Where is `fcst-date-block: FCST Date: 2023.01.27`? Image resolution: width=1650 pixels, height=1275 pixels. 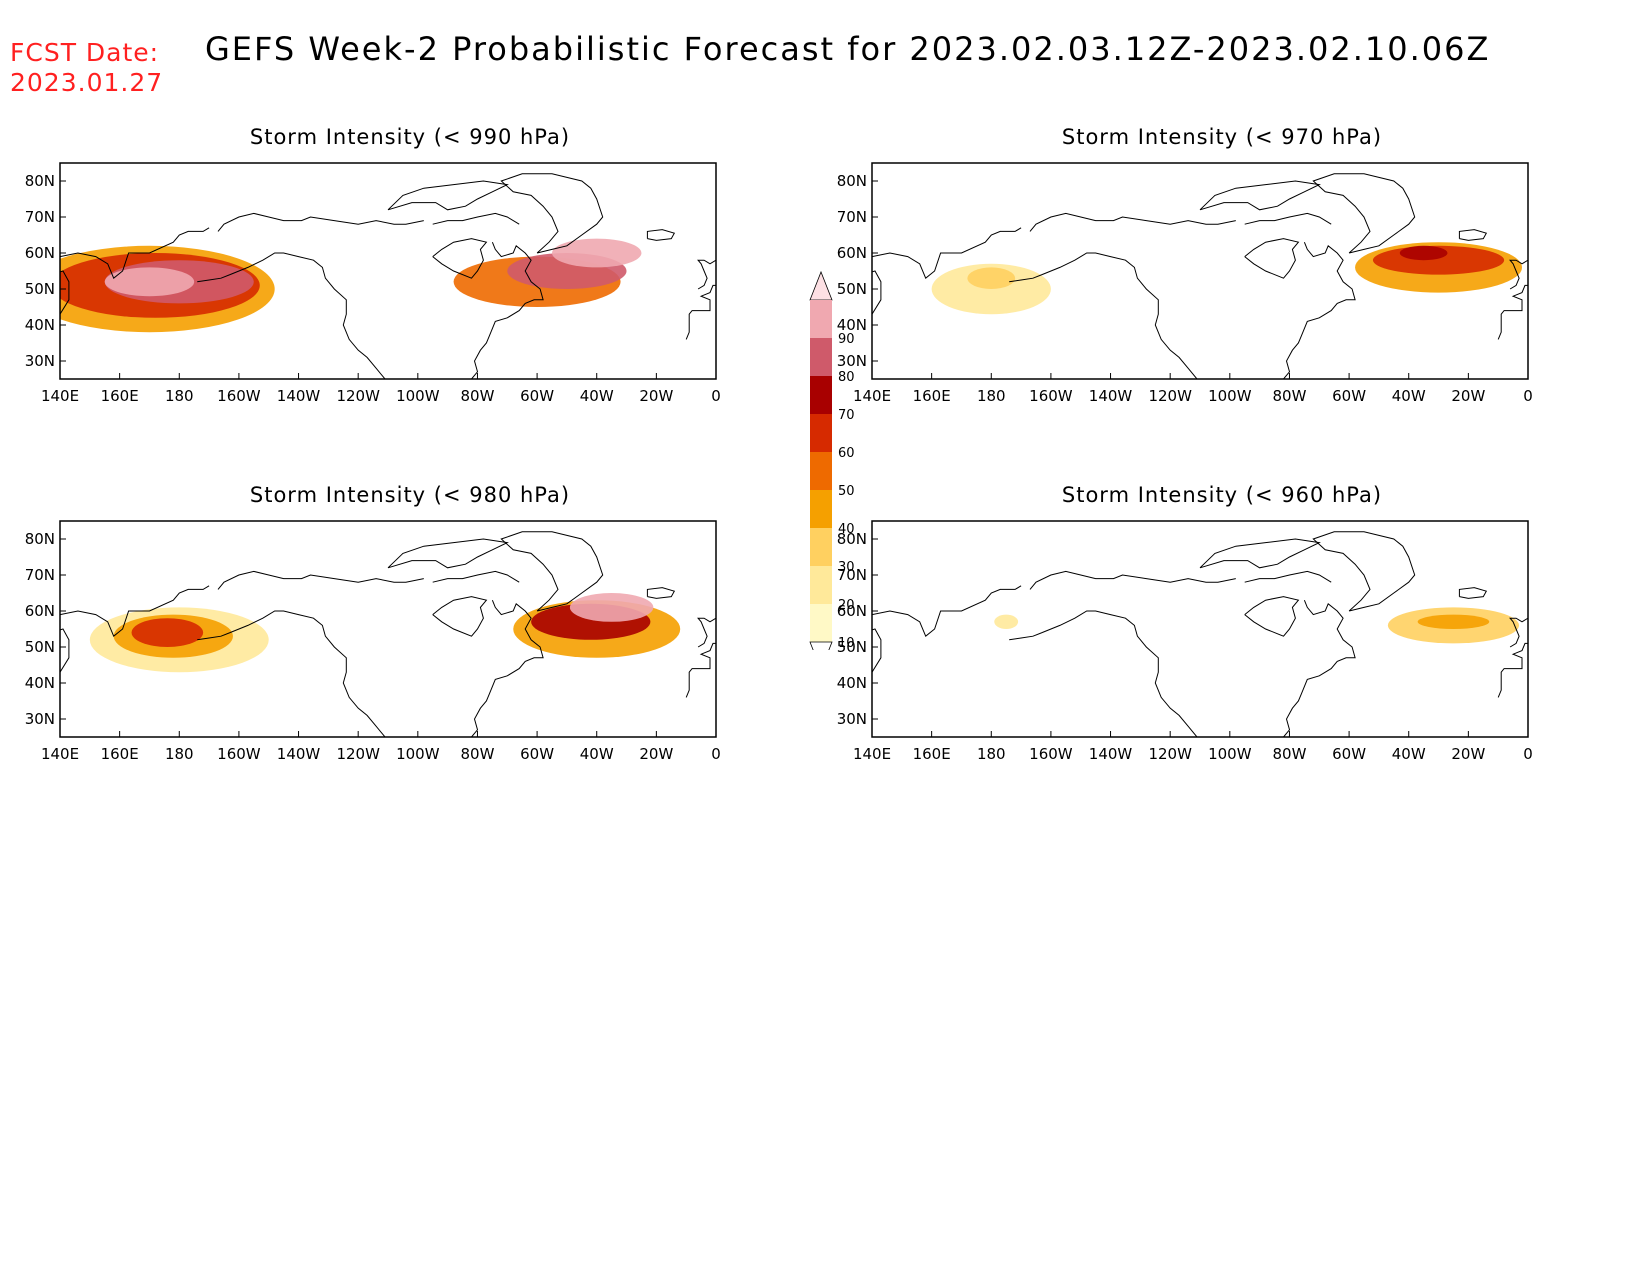 fcst-date-block: FCST Date: 2023.01.27 is located at coordinates (86, 68).